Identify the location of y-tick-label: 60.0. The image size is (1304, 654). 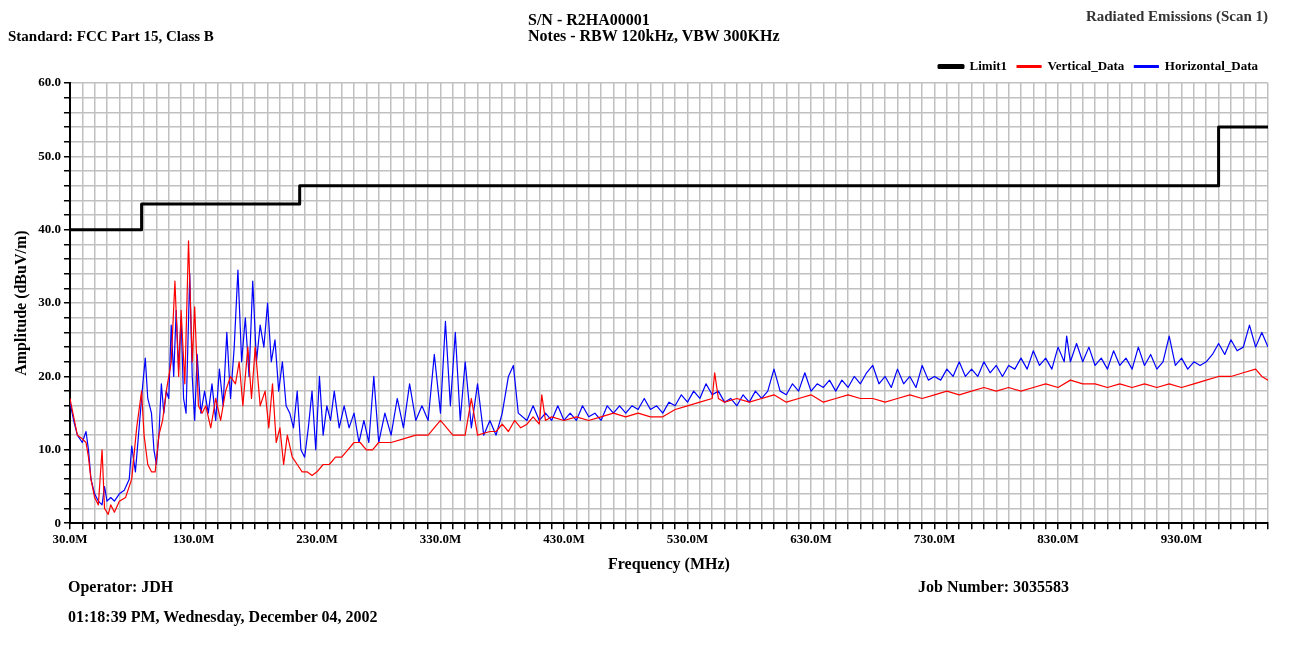
(49, 82).